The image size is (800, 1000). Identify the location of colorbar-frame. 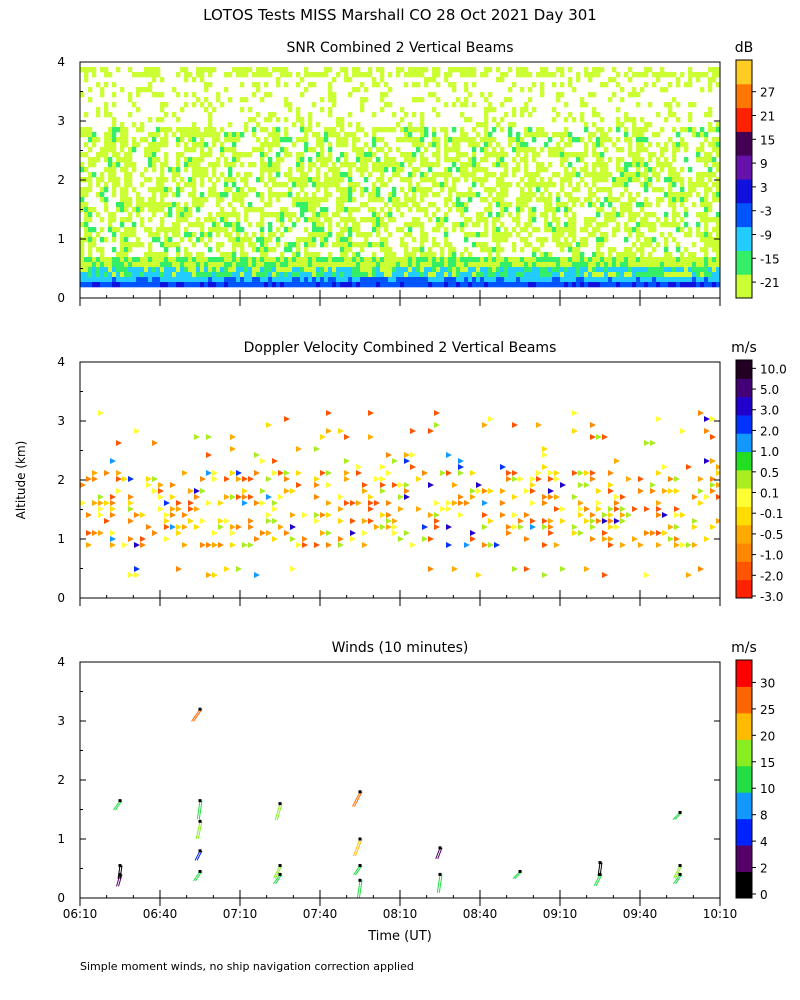
(744, 779).